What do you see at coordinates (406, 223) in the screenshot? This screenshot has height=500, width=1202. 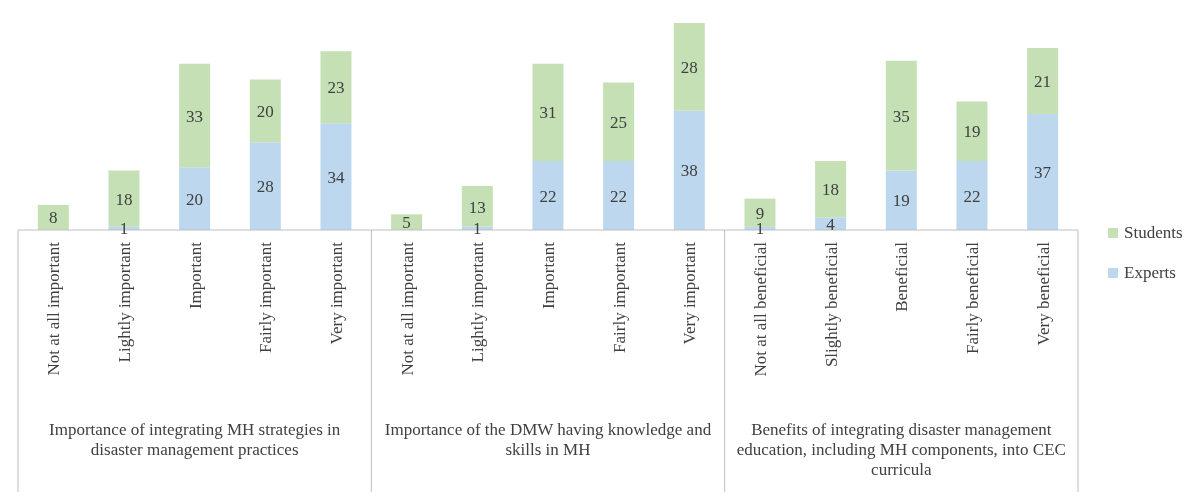 I see `data-label: 5` at bounding box center [406, 223].